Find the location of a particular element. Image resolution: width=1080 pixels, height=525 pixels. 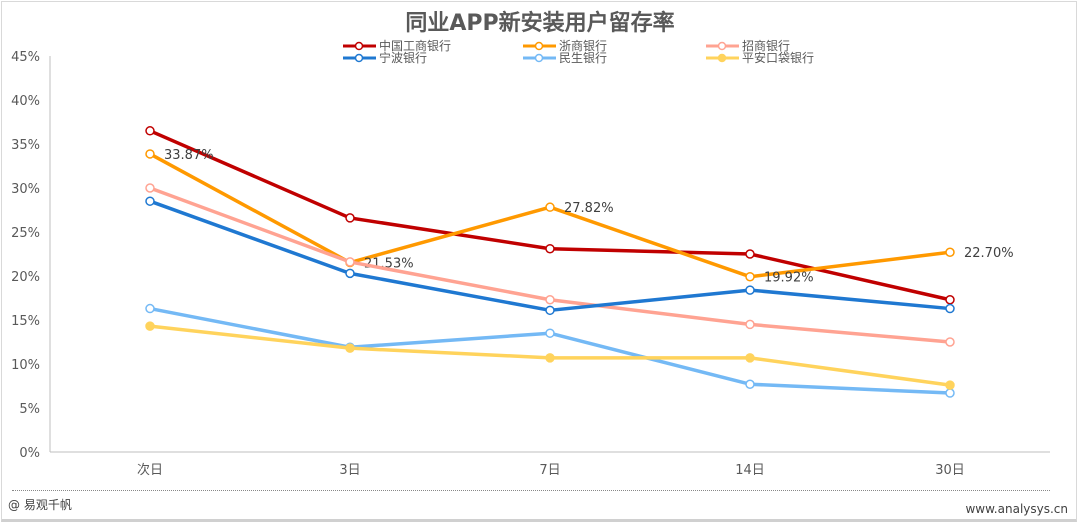

legend-item: 宁波银行 is located at coordinates (385, 57).